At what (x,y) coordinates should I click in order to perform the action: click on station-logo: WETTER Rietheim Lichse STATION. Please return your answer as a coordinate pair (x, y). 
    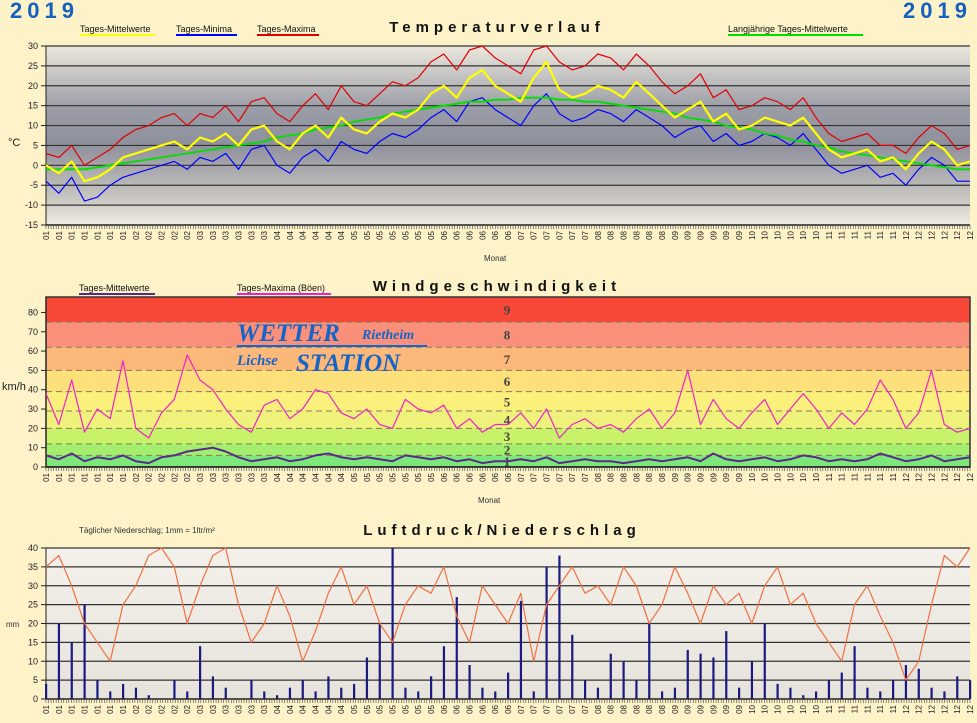
    Looking at the image, I should click on (331, 348).